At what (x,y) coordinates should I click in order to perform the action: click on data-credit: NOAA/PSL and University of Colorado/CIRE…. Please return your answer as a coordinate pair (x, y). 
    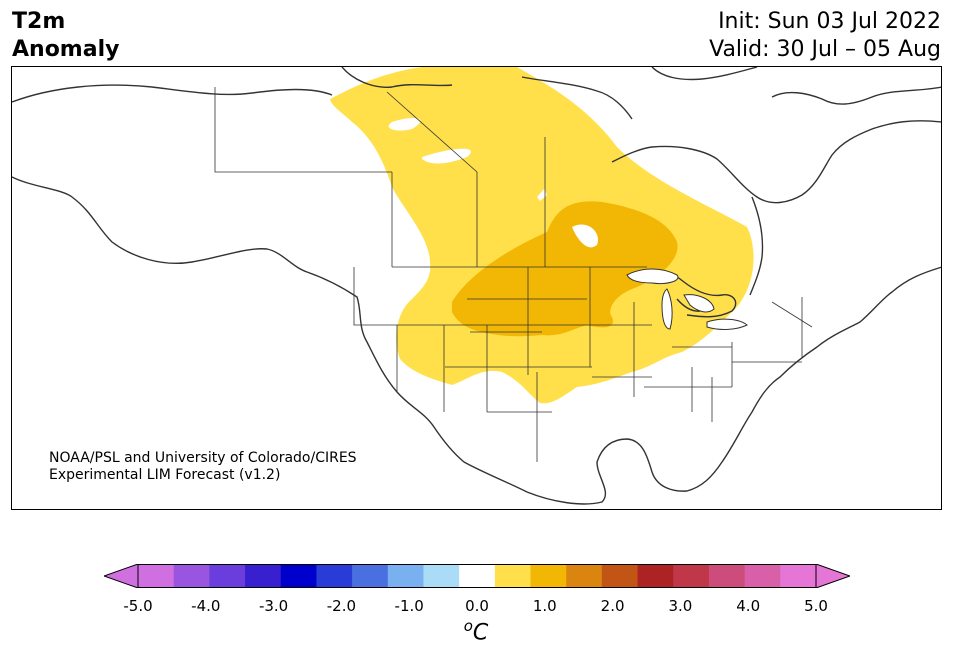
    Looking at the image, I should click on (203, 467).